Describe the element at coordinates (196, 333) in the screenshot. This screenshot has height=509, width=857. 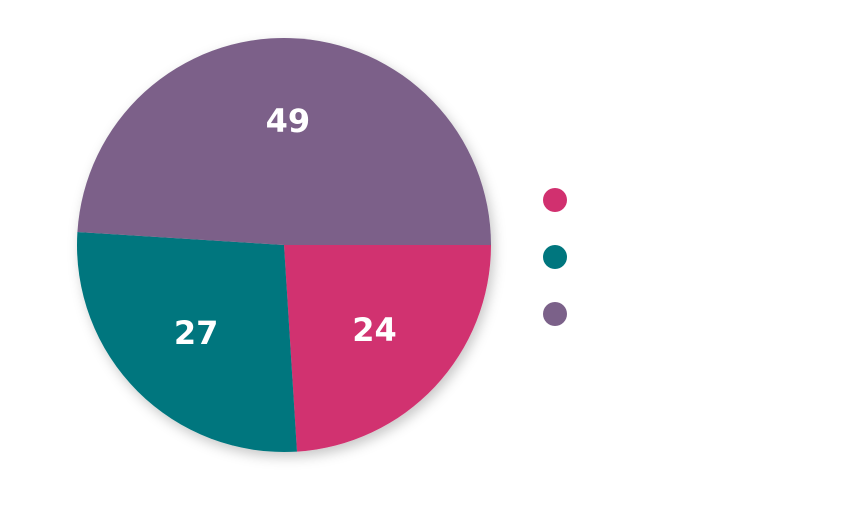
I see `slice-data-label: 27` at that location.